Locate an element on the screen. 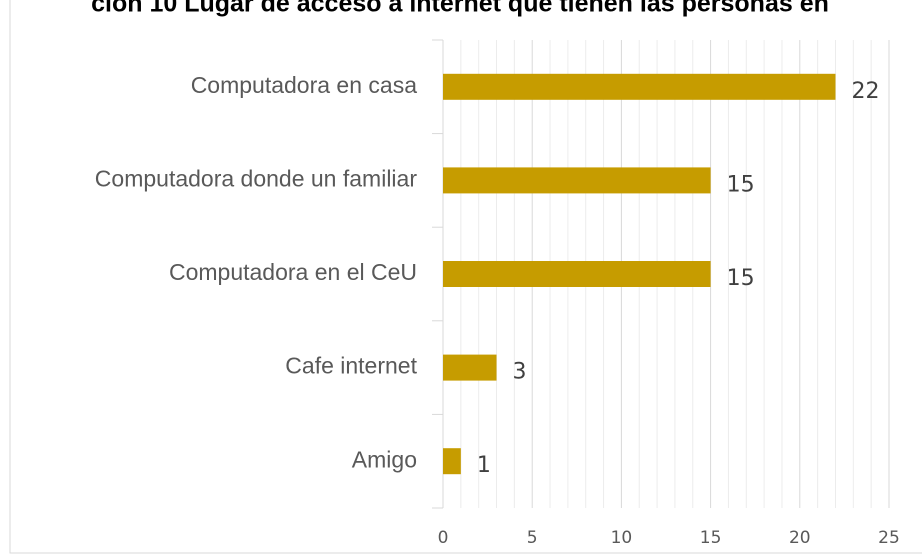 The height and width of the screenshot is (556, 922). x-tick-label: 5 is located at coordinates (532, 538).